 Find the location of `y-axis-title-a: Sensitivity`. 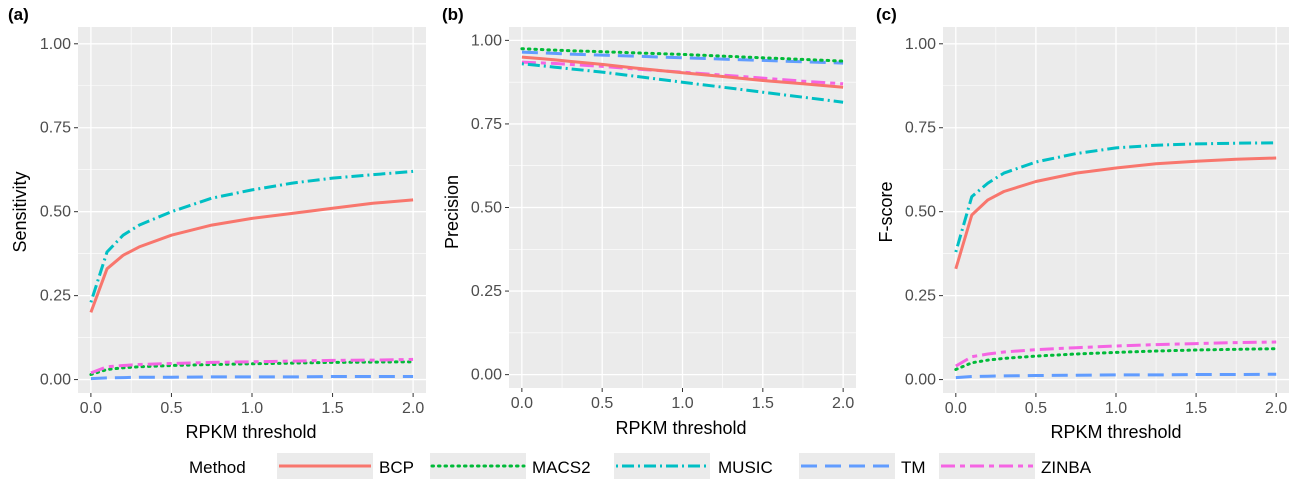

y-axis-title-a: Sensitivity is located at coordinates (20, 211).